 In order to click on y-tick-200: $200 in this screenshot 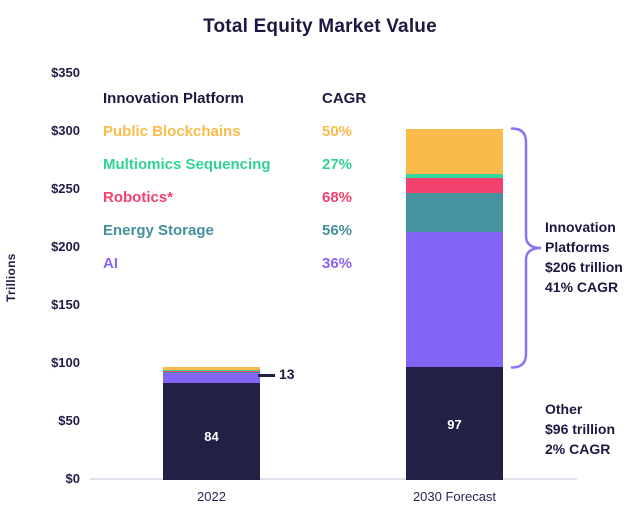, I will do `click(65, 246)`.